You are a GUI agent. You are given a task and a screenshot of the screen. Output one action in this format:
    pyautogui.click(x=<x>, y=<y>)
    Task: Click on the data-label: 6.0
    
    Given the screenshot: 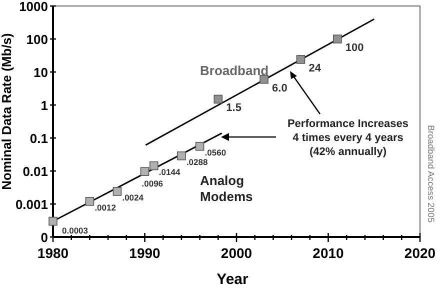 What is the action you would take?
    pyautogui.click(x=280, y=88)
    